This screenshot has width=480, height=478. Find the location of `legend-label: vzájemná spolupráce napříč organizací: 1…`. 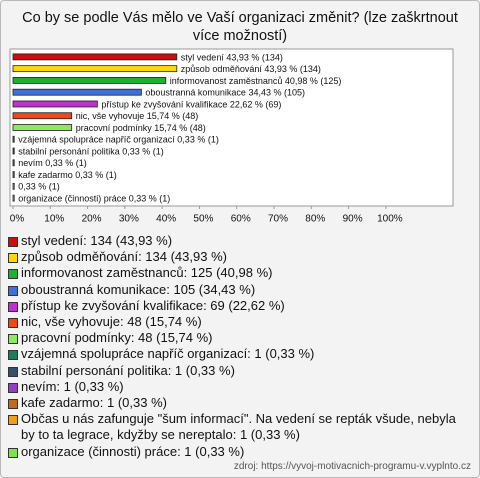

legend-label: vzájemná spolupráce napříč organizací: 1… is located at coordinates (168, 354).